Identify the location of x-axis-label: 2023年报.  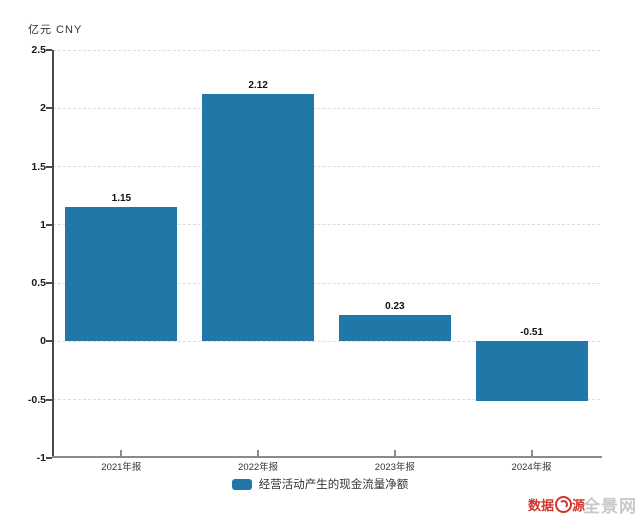
(394, 467).